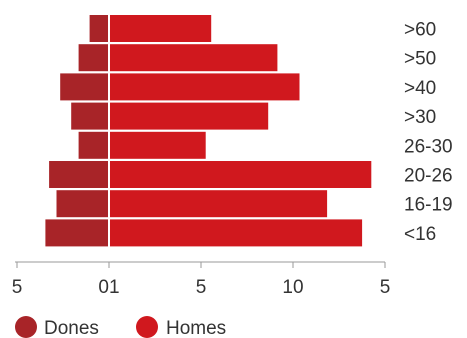 Image resolution: width=467 pixels, height=338 pixels. Describe the element at coordinates (71, 328) in the screenshot. I see `legend-label-dones: Dones` at that location.